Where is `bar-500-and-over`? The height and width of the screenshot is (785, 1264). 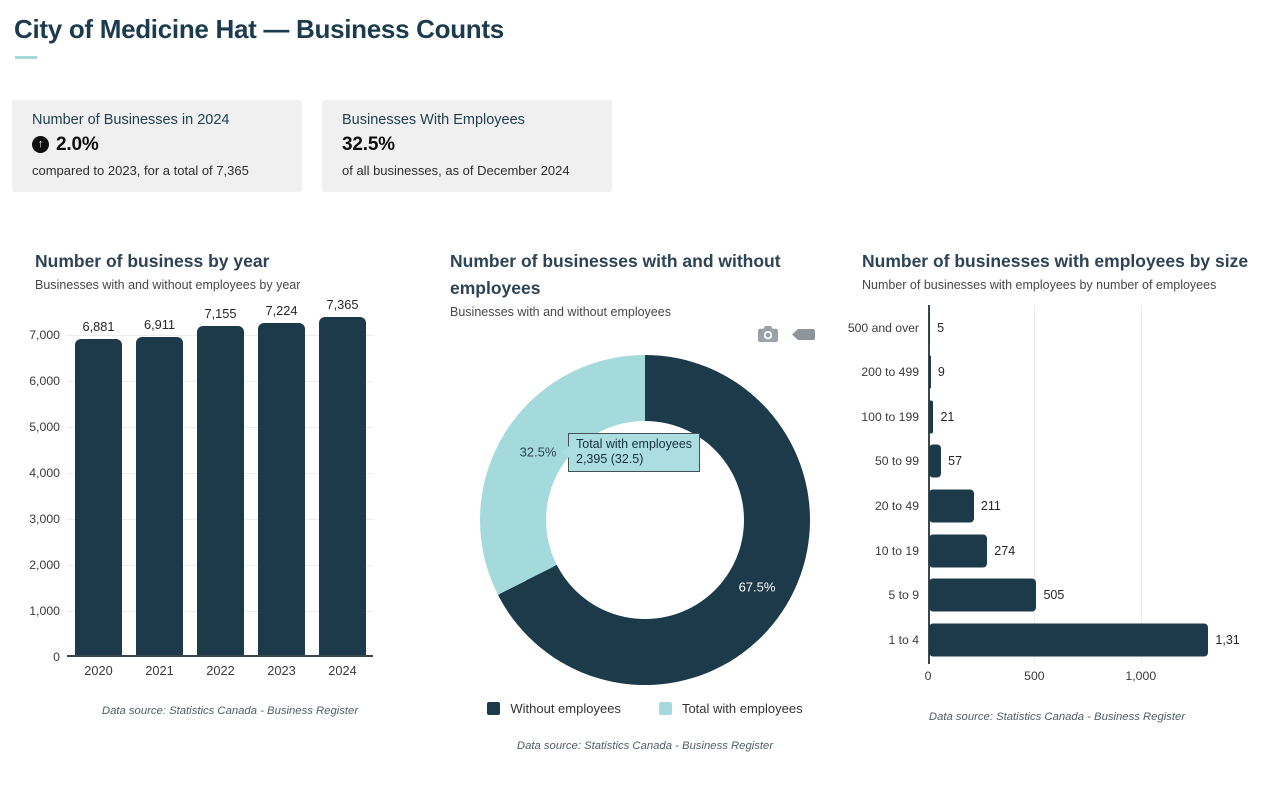
bar-500-and-over is located at coordinates (930, 327).